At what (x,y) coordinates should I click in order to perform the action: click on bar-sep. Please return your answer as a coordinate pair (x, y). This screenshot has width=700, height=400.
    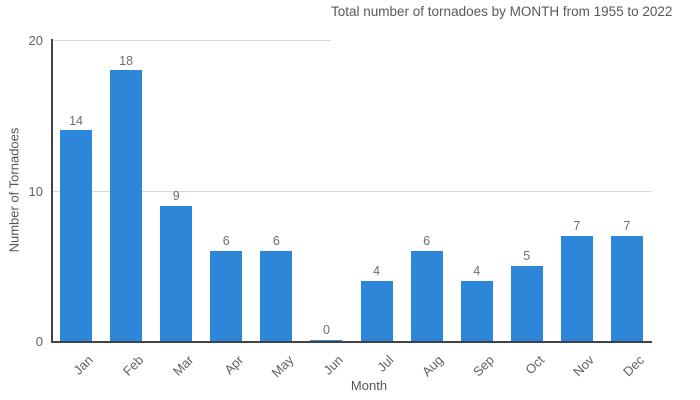
    Looking at the image, I should click on (476, 310).